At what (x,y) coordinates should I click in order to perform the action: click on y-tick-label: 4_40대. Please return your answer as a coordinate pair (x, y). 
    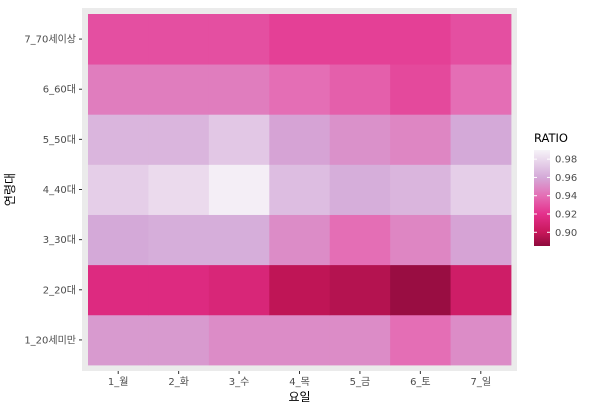
    Looking at the image, I should click on (59, 190).